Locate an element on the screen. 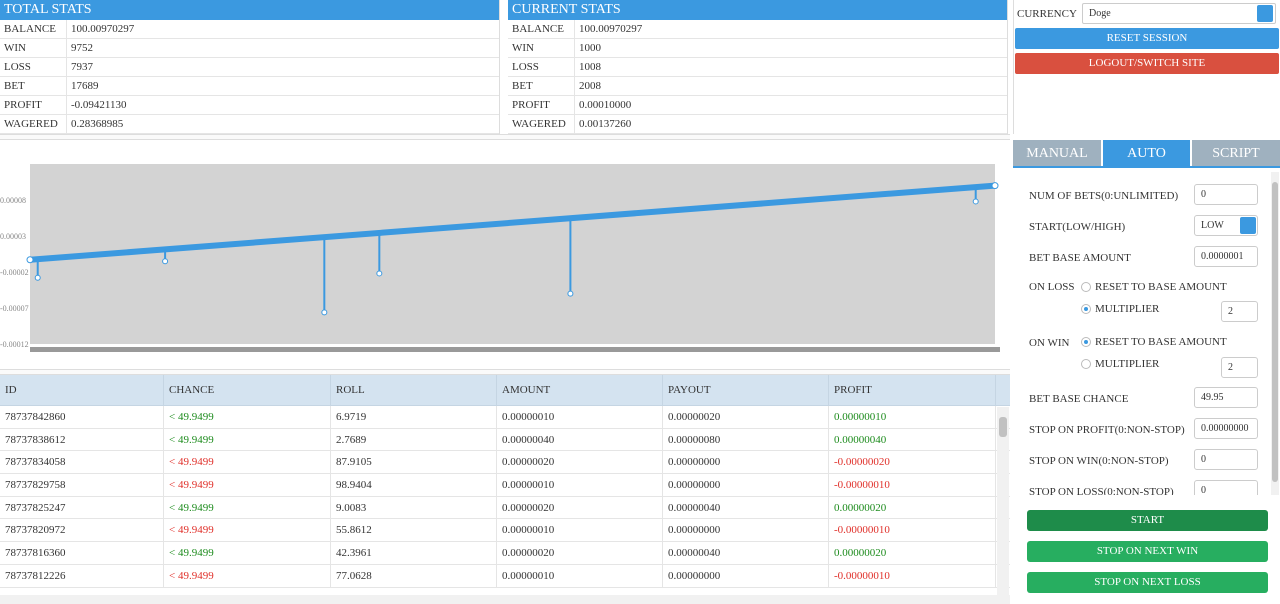 Image resolution: width=1280 pixels, height=604 pixels. on-win-multiplier-input: 2 is located at coordinates (1239, 367).